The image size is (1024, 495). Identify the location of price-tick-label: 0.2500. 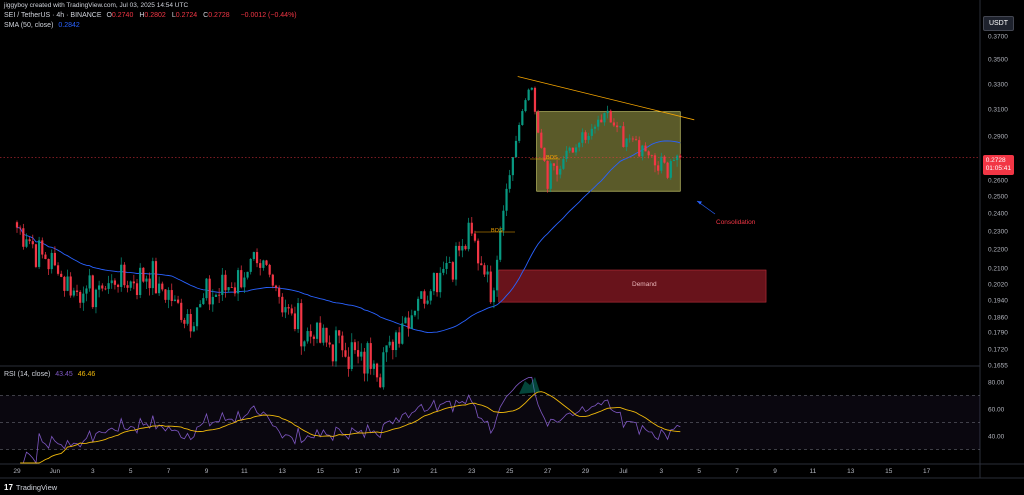
(998, 197).